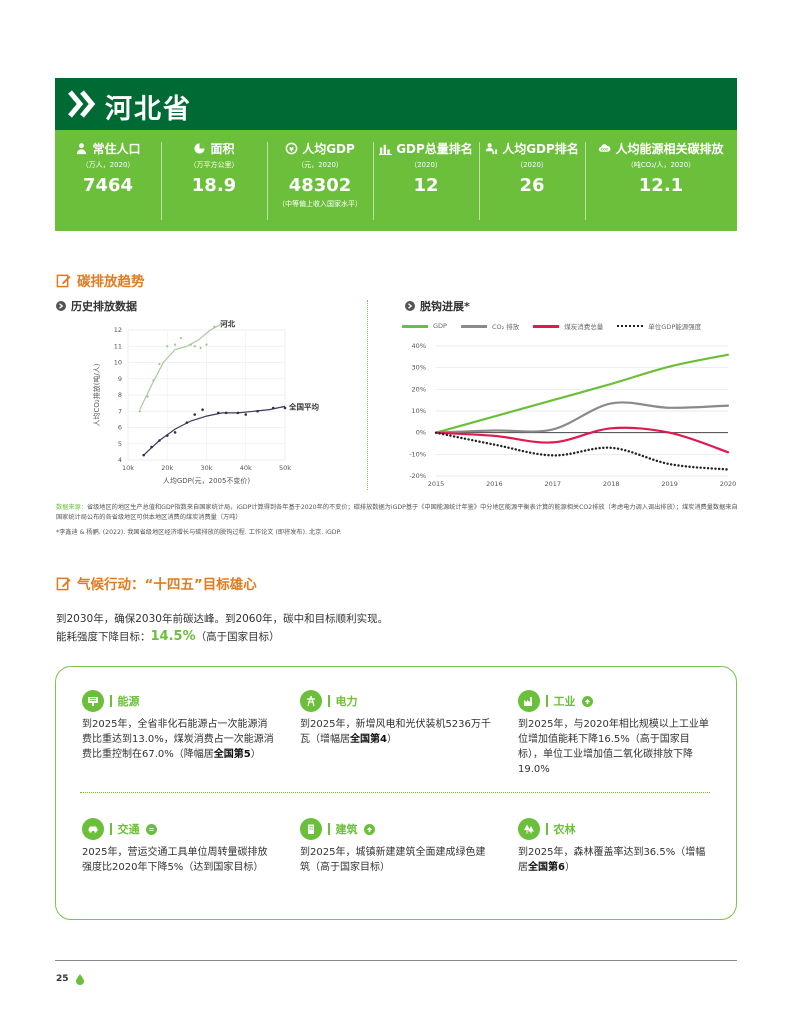 This screenshot has width=791, height=1024. I want to click on stat-label: 人均能源相关碳排放, so click(669, 149).